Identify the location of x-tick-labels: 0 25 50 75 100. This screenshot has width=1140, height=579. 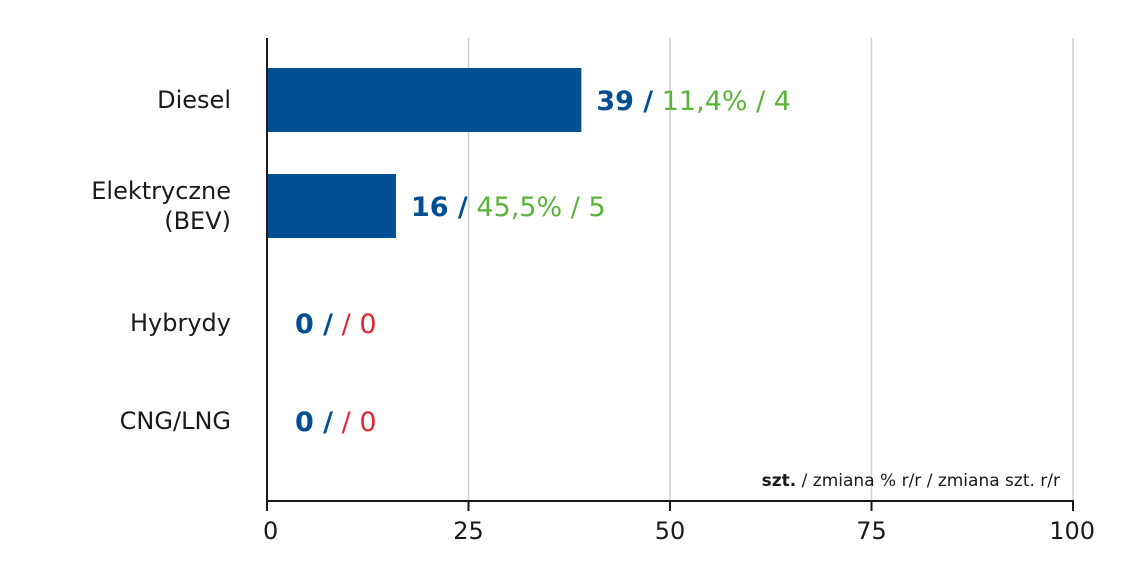
(679, 531).